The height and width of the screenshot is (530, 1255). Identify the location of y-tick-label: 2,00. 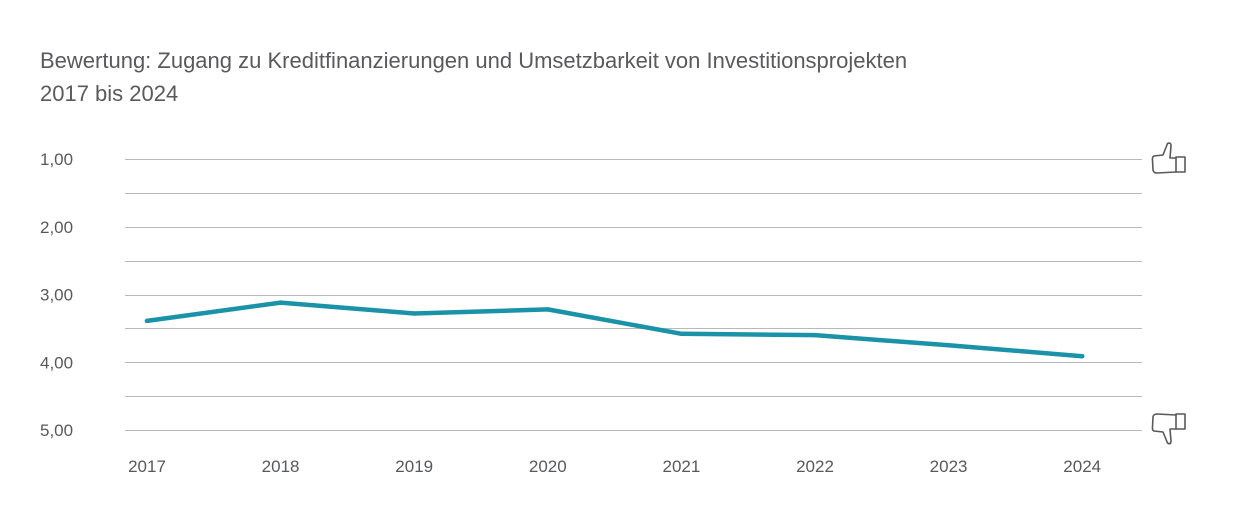
(56, 227).